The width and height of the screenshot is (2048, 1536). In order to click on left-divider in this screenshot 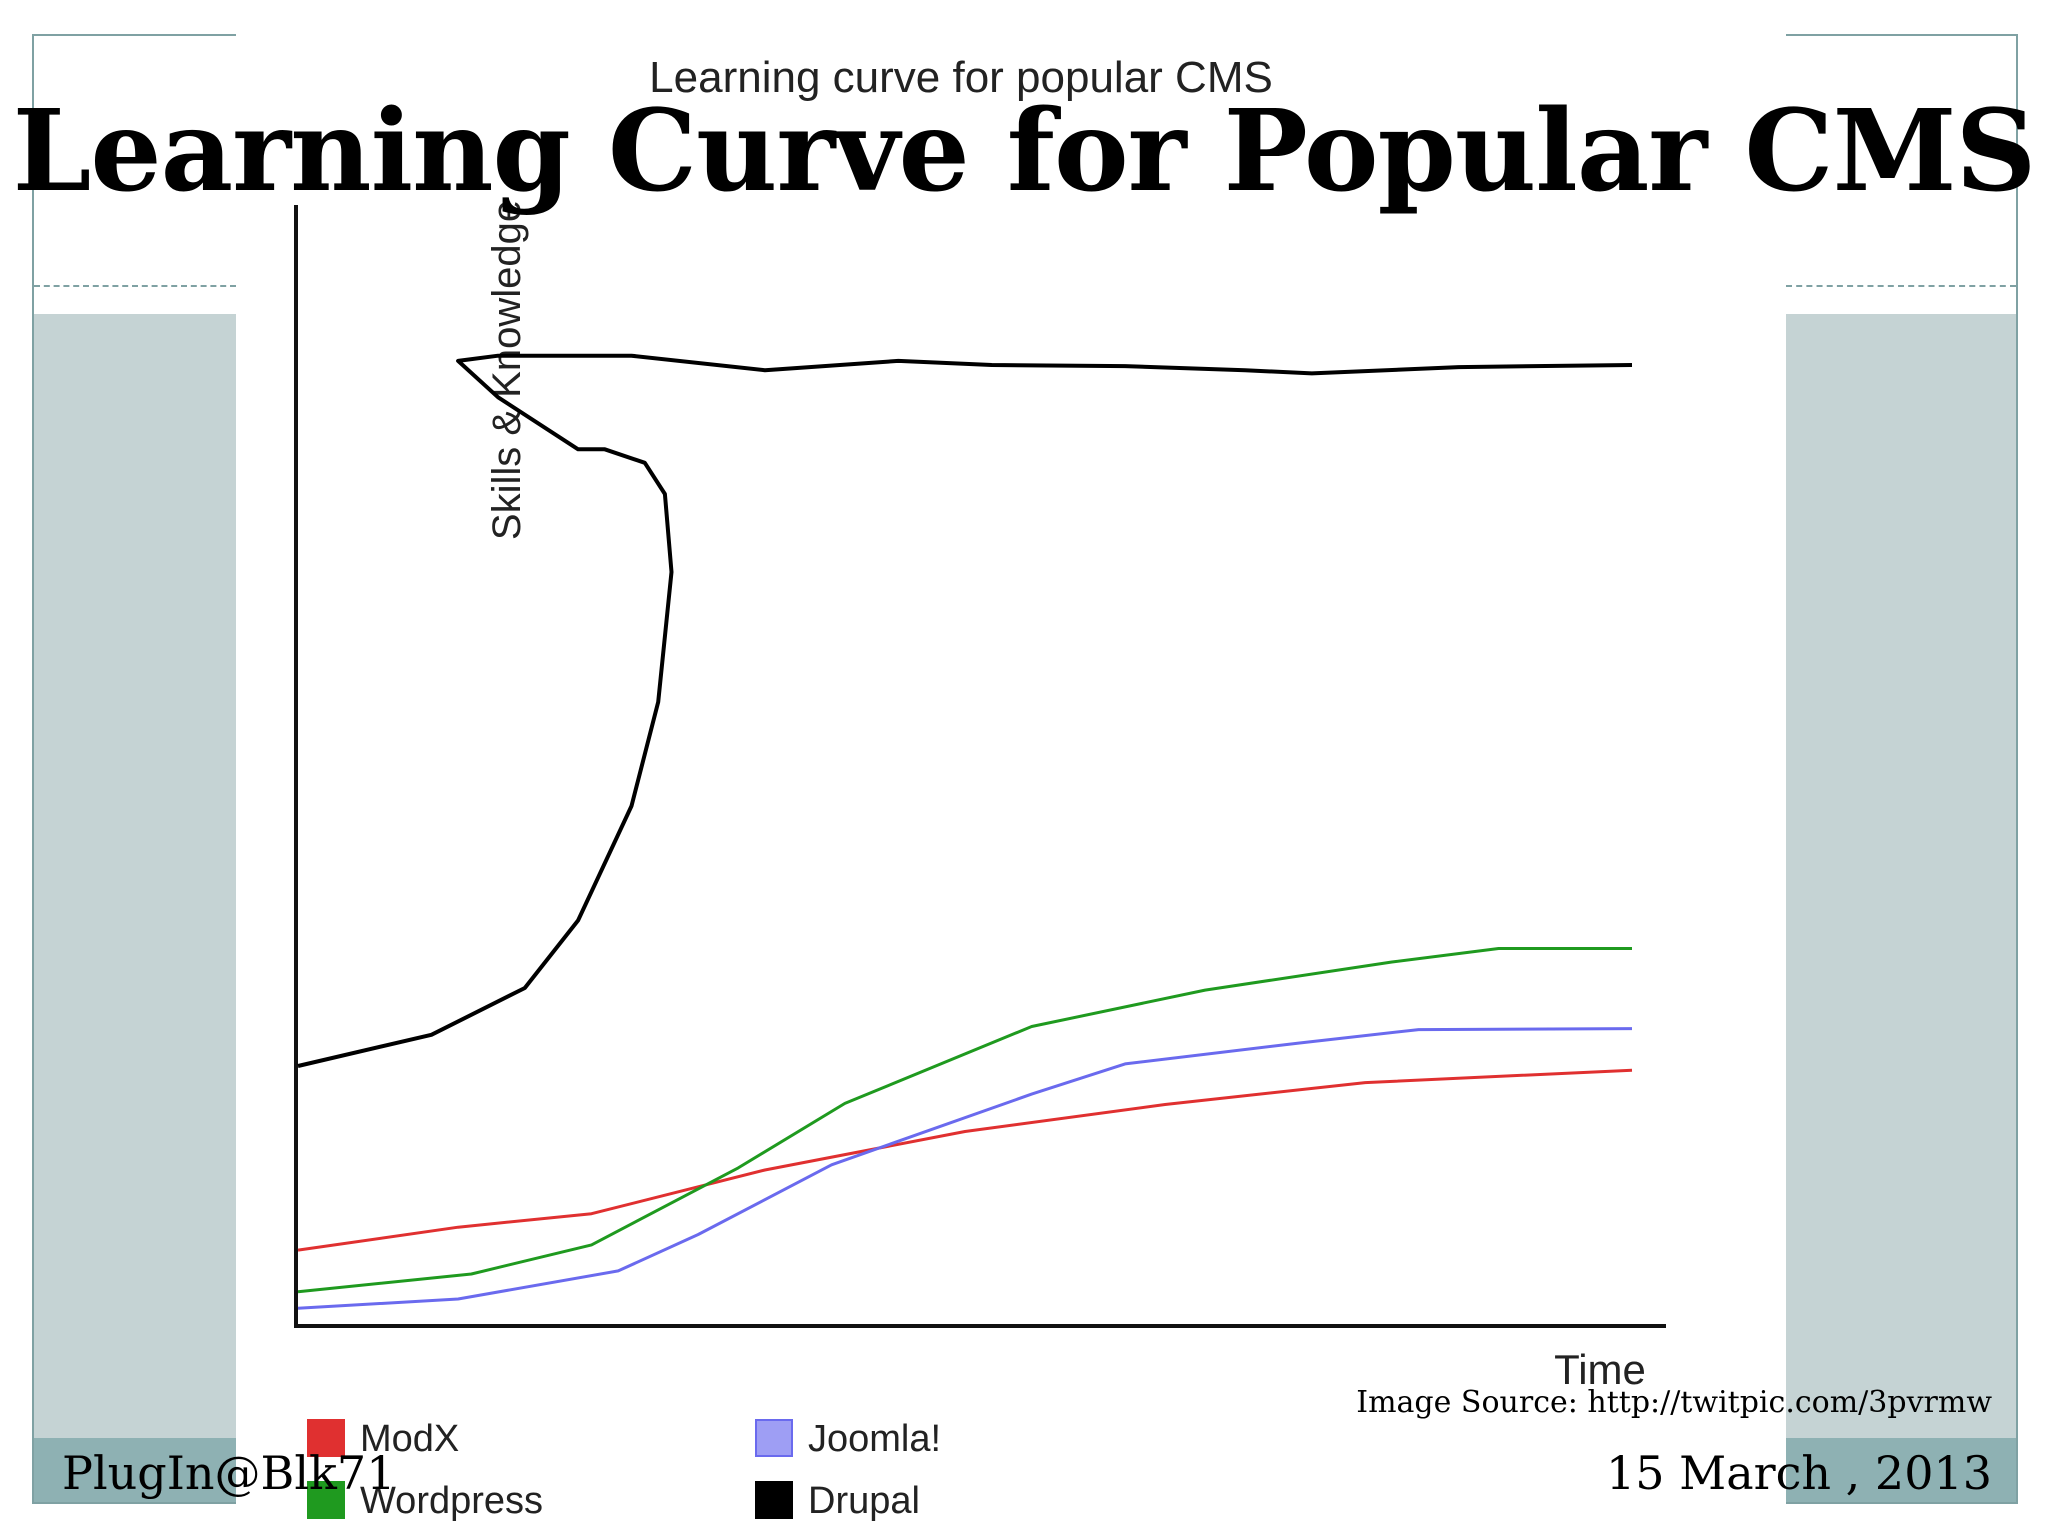, I will do `click(135, 286)`.